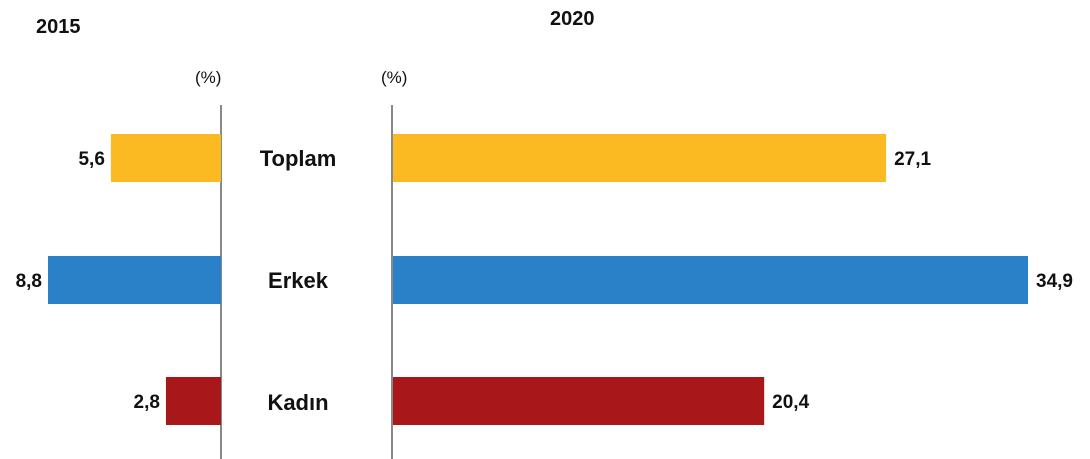  What do you see at coordinates (298, 158) in the screenshot?
I see `category-label-toplam: Toplam` at bounding box center [298, 158].